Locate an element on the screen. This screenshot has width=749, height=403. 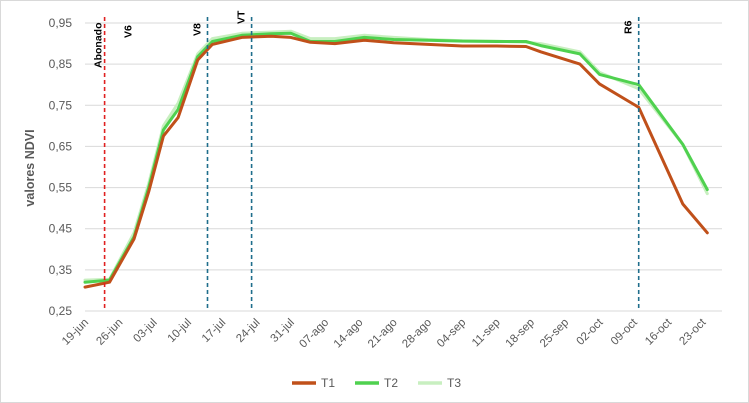
event-label-vt: VT is located at coordinates (242, 17).